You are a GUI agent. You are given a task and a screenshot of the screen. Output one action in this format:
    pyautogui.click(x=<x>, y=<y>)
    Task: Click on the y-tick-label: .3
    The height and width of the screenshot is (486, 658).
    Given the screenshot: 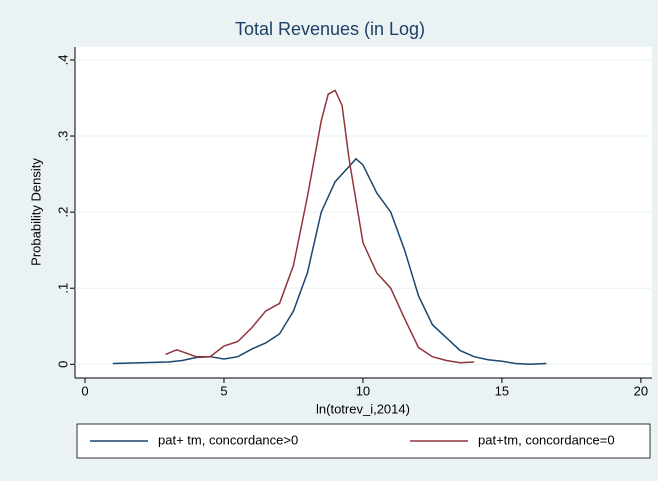 What is the action you would take?
    pyautogui.click(x=62, y=136)
    